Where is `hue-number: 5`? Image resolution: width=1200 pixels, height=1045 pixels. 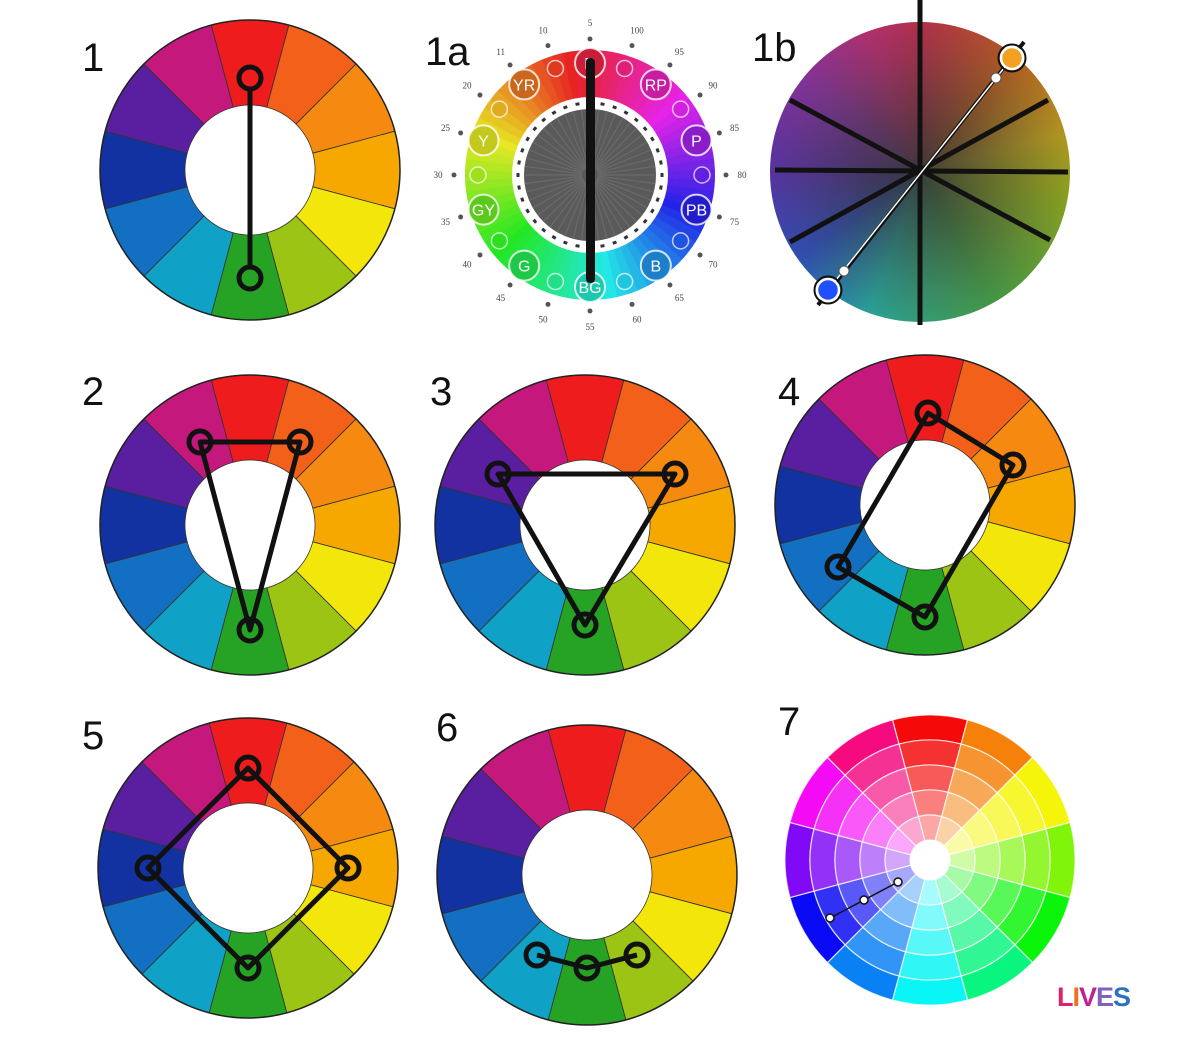
hue-number: 5 is located at coordinates (590, 23).